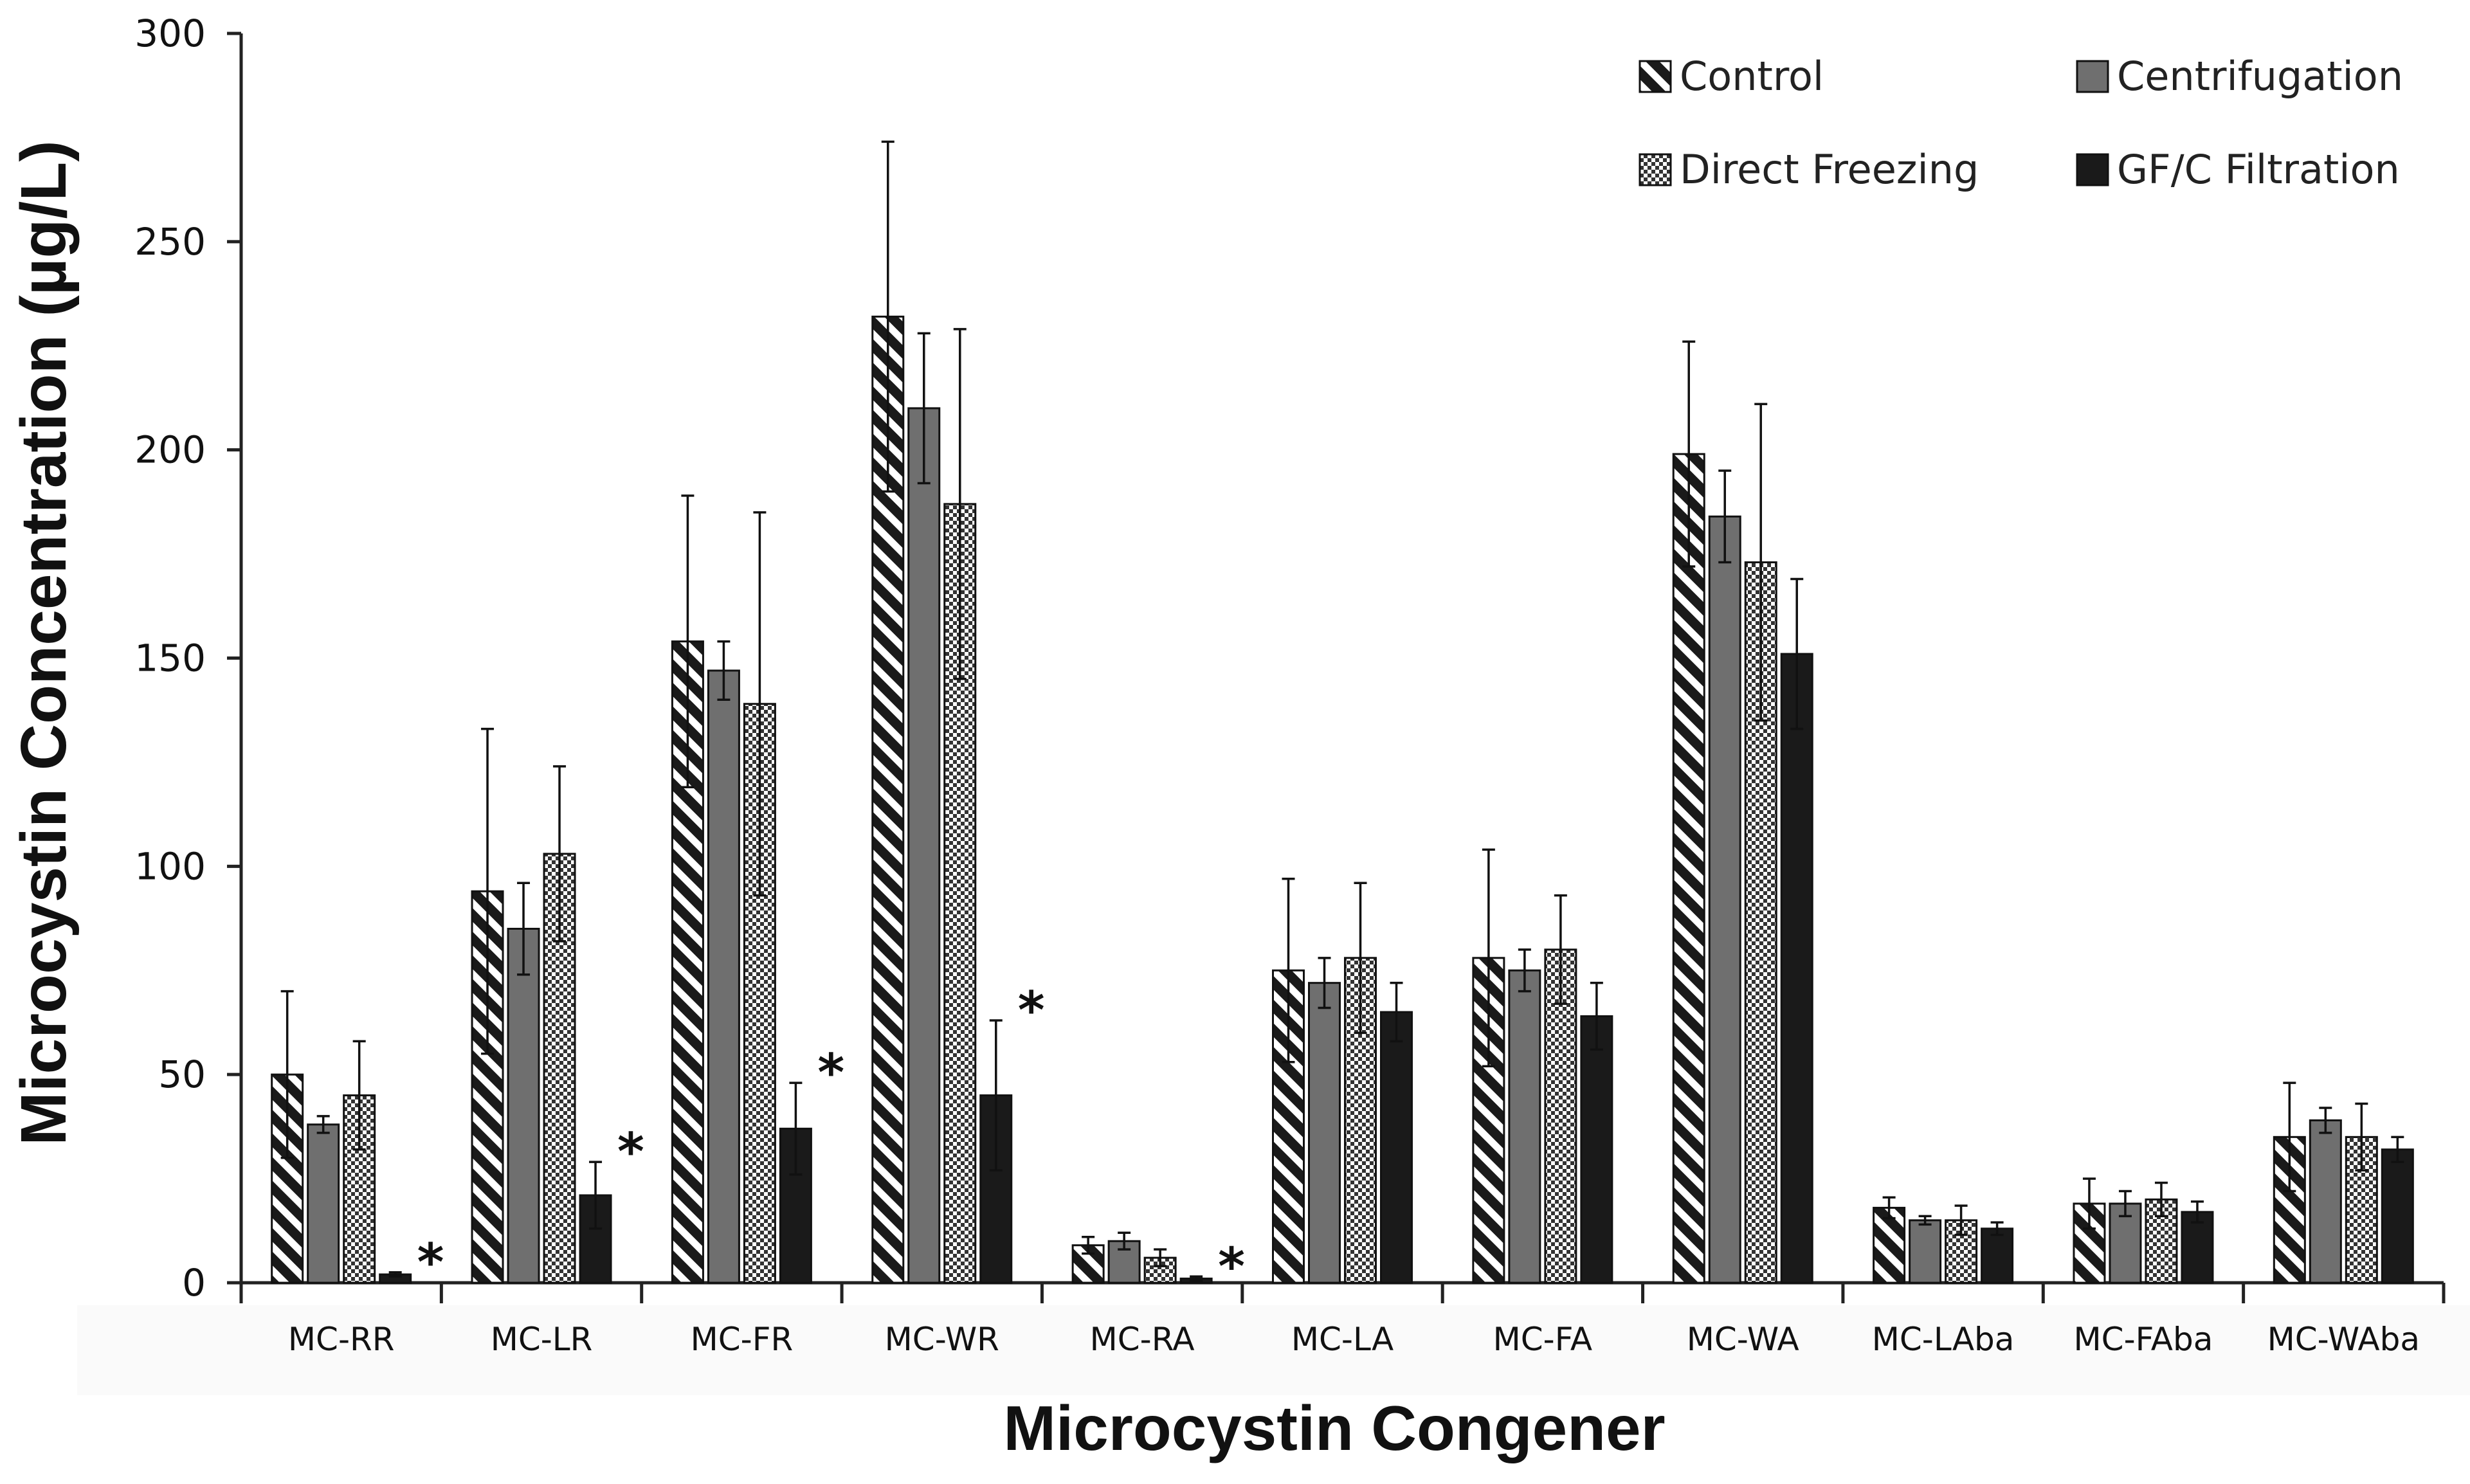  Describe the element at coordinates (1342, 1339) in the screenshot. I see `x-tick-label-MC-LA: MC-LA` at that location.